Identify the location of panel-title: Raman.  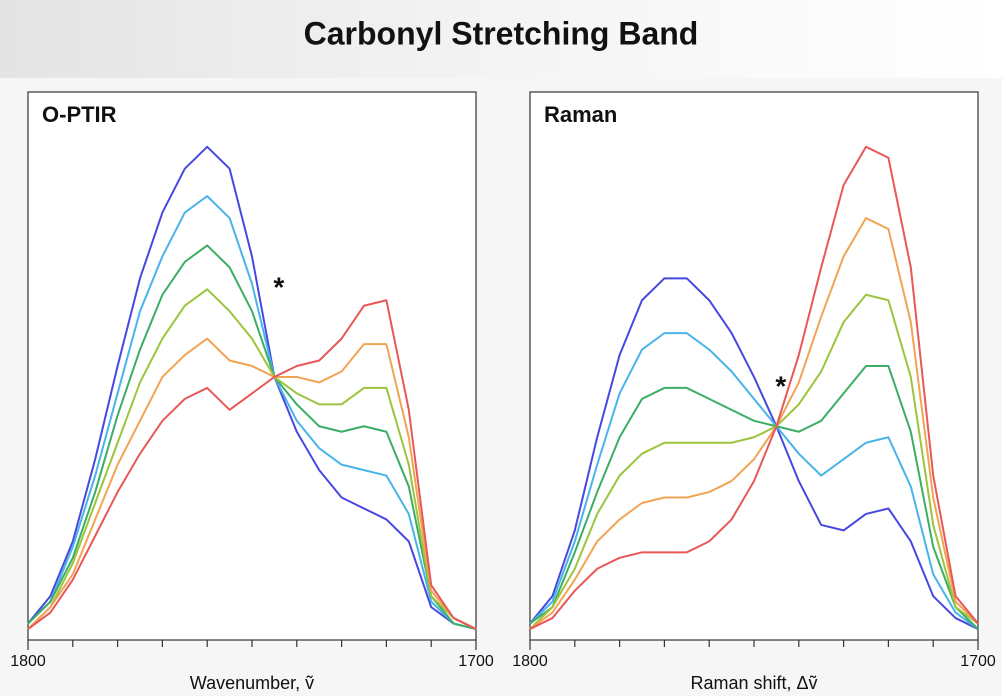
(580, 114).